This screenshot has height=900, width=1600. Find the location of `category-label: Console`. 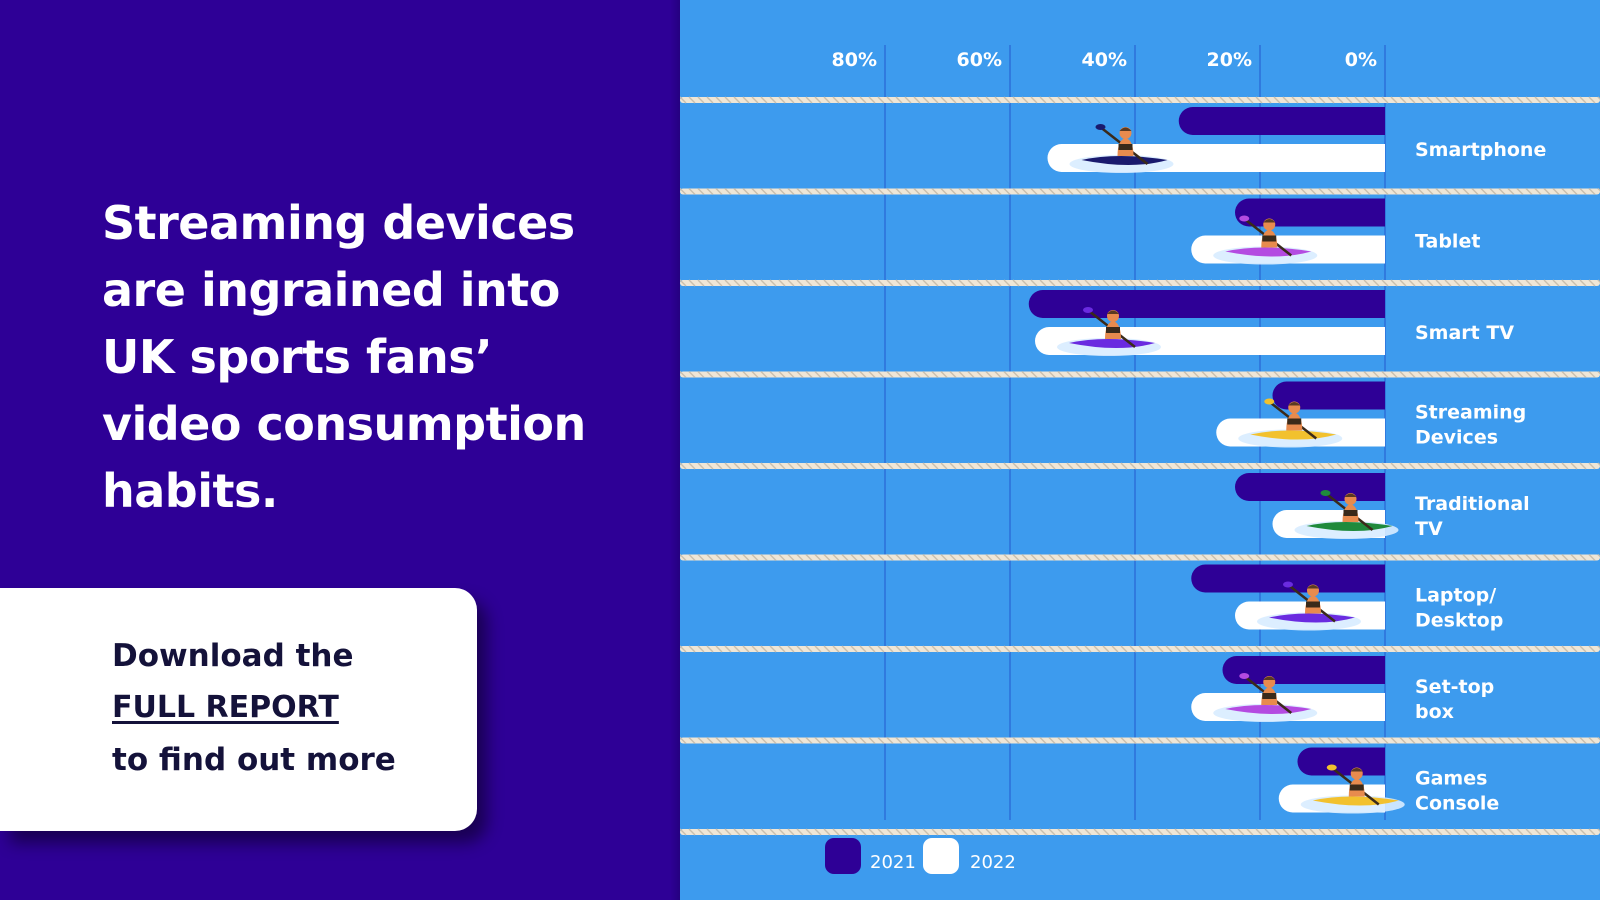

category-label: Console is located at coordinates (1457, 803).